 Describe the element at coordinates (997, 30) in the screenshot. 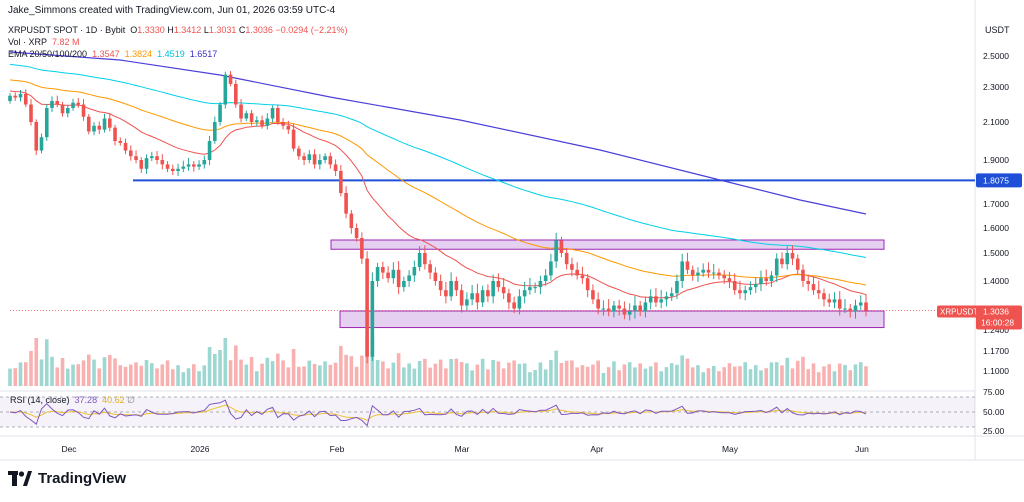

I see `currency-label: USDT` at that location.